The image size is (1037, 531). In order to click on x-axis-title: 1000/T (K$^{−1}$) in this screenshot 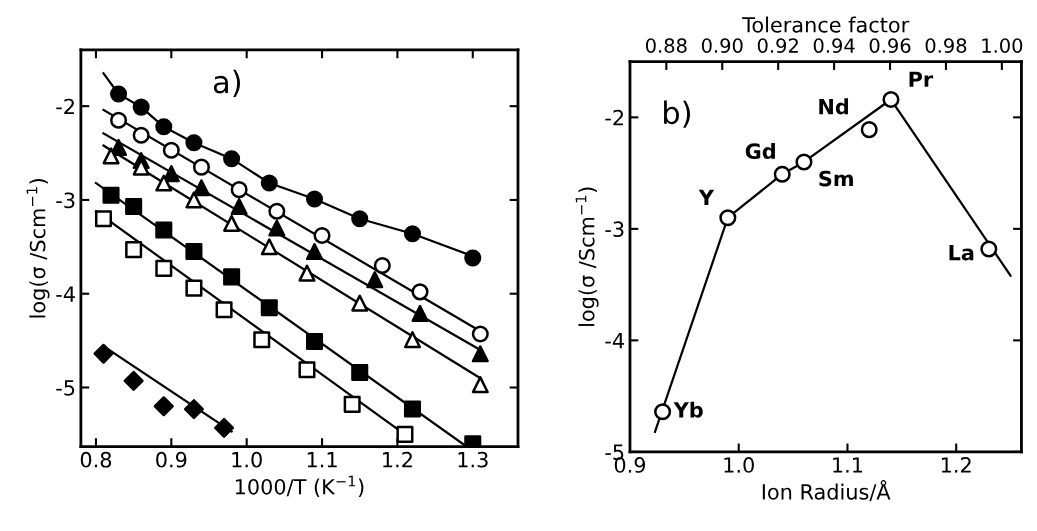, I will do `click(299, 486)`.